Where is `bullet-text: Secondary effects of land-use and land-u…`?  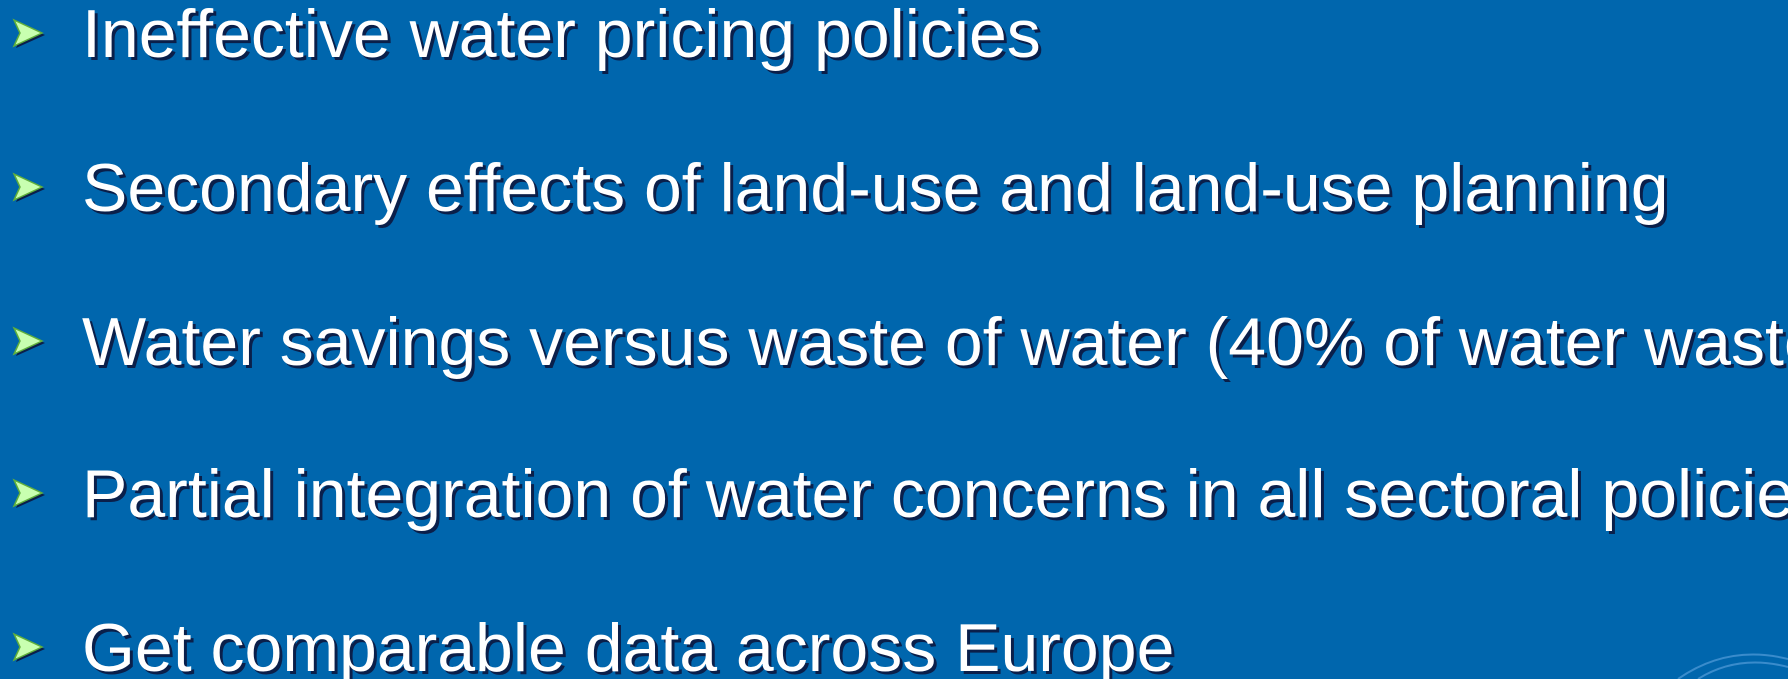
bullet-text: Secondary effects of land-use and land-u… is located at coordinates (875, 188).